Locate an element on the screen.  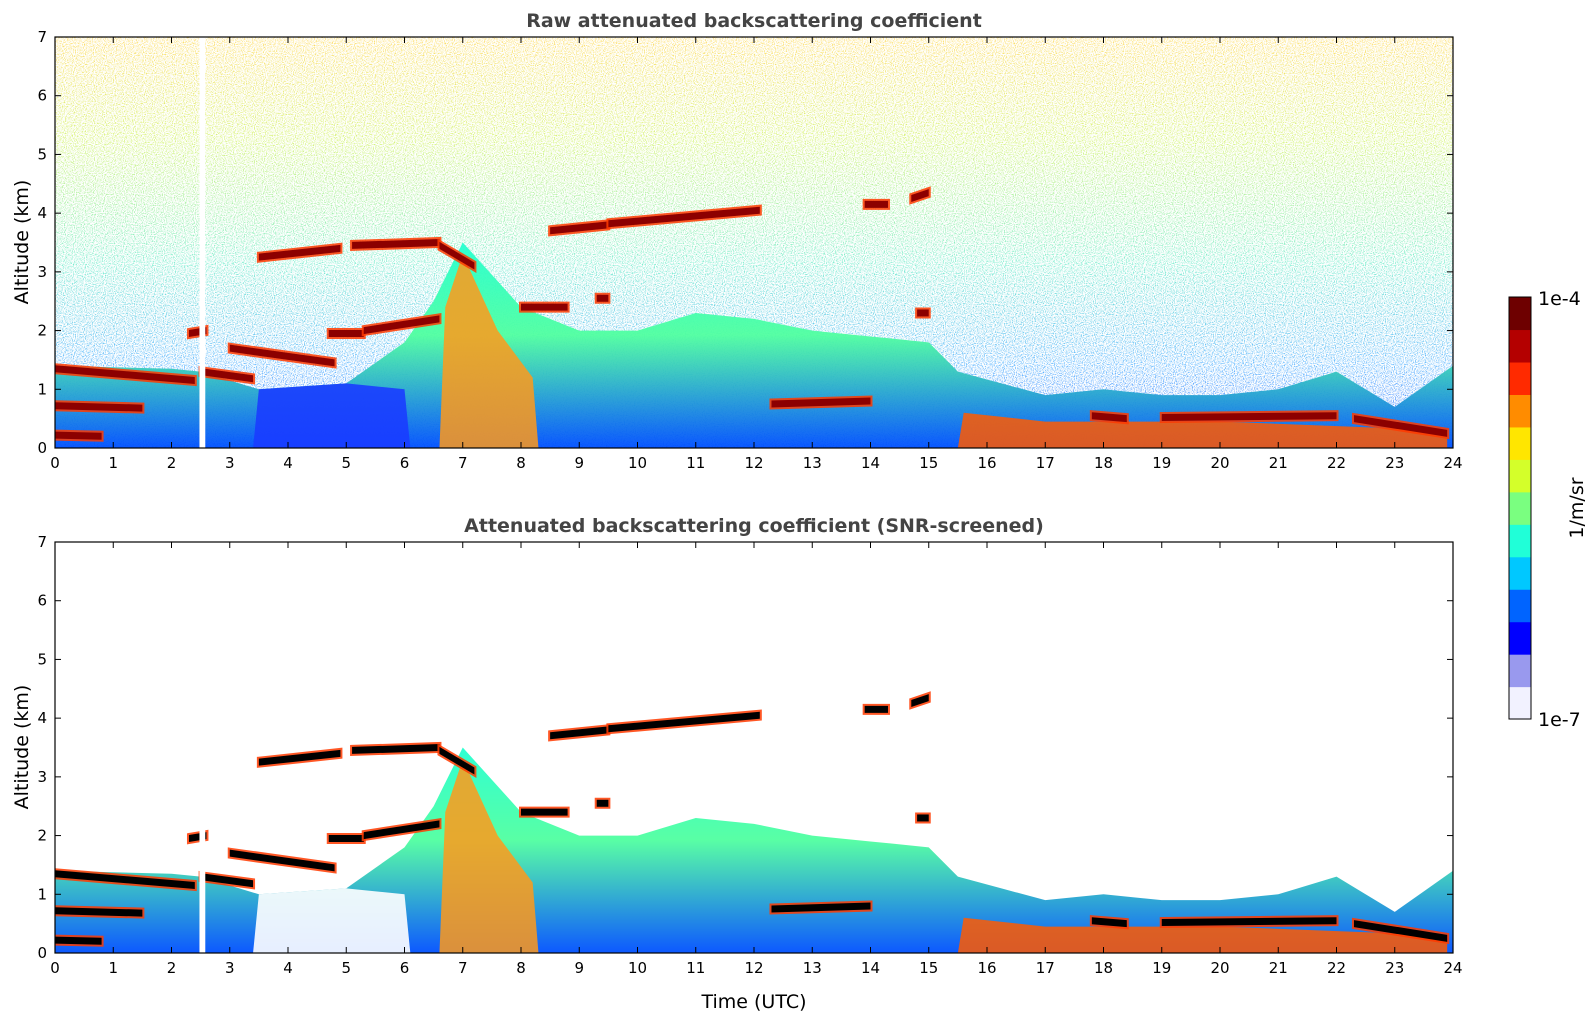
y-tick-label: 4 is located at coordinates (42, 213).